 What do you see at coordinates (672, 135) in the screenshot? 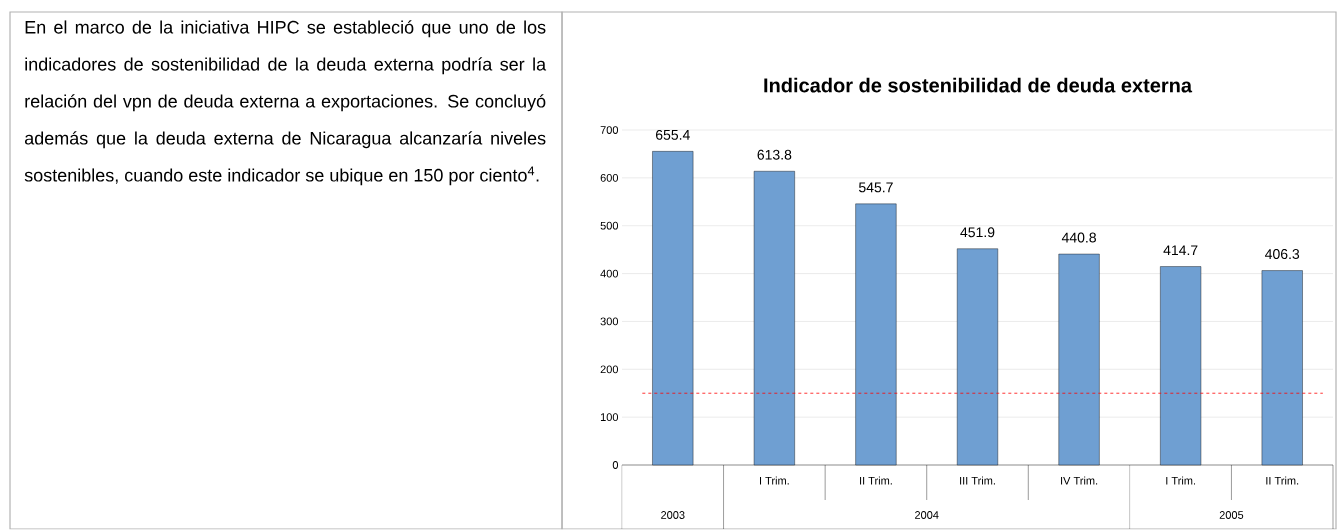
I see `data-label: 655.4` at bounding box center [672, 135].